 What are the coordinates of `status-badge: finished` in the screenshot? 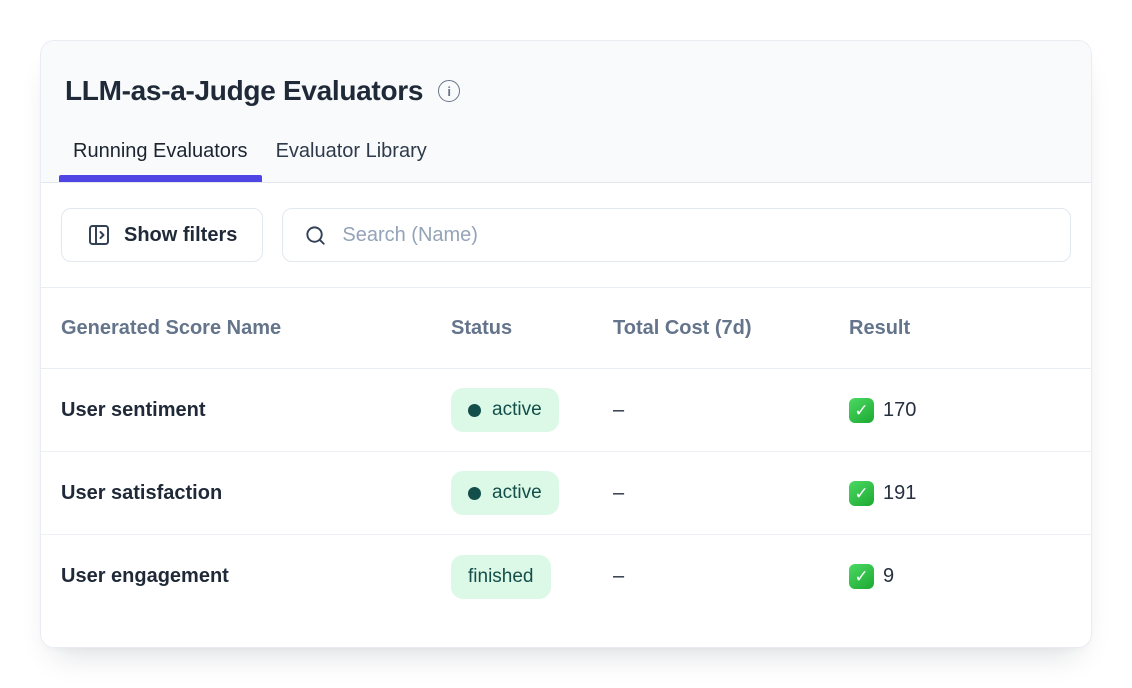 It's located at (501, 576).